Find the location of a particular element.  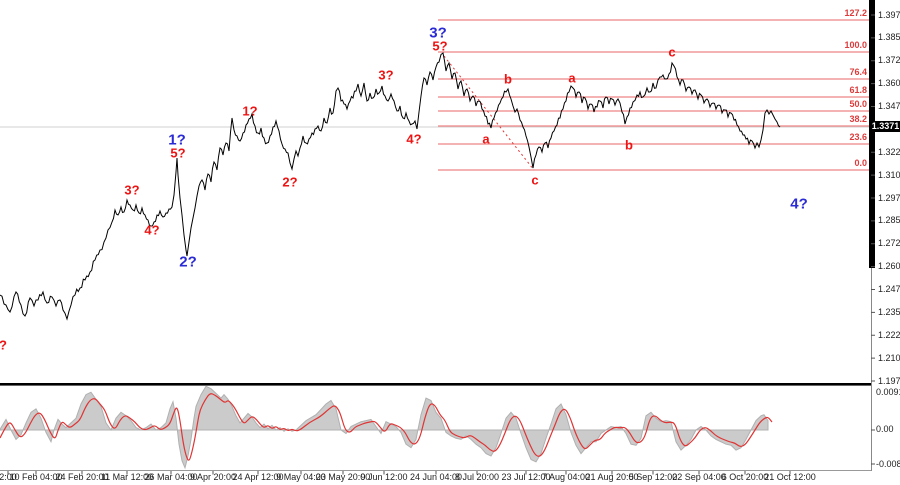

indicator-panel is located at coordinates (386, 428).